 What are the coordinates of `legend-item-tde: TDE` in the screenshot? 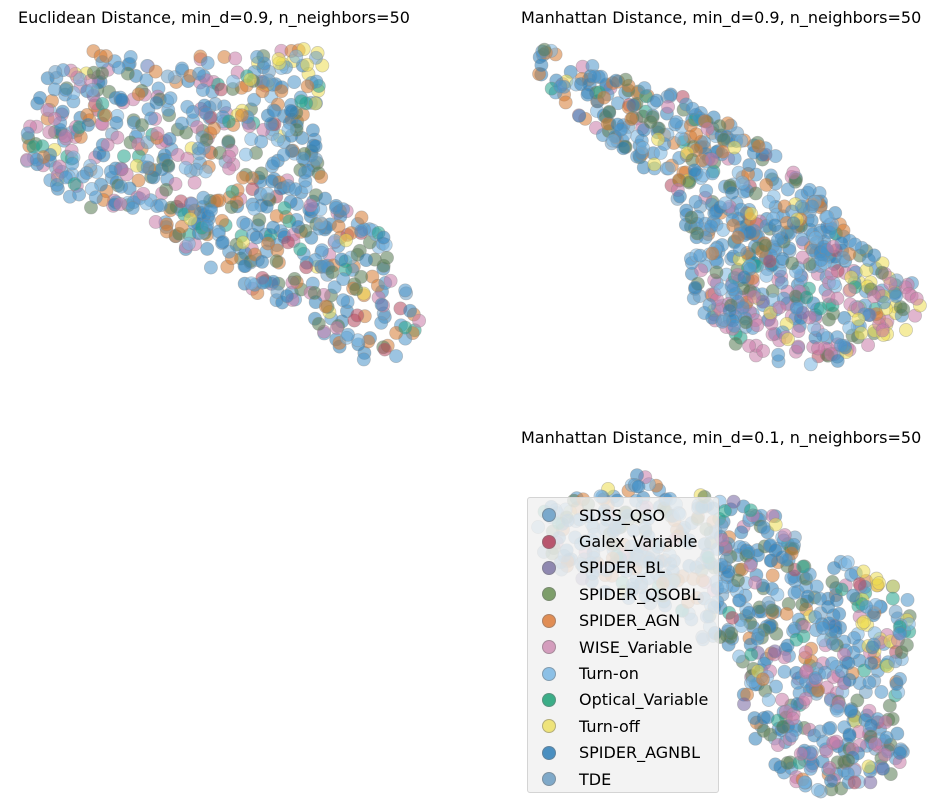 It's located at (623, 779).